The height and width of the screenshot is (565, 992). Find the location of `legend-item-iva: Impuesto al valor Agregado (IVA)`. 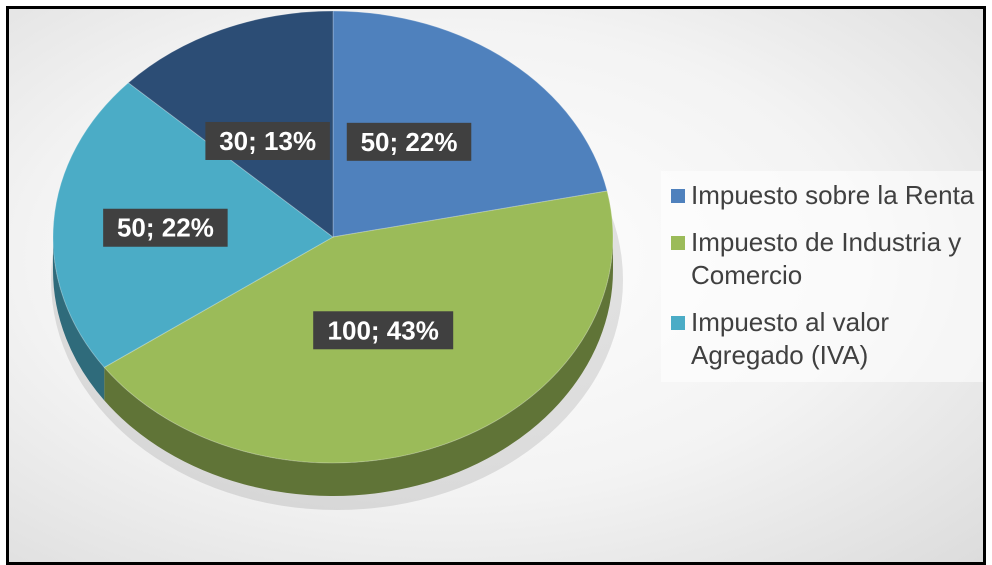

legend-item-iva: Impuesto al valor Agregado (IVA) is located at coordinates (827, 339).